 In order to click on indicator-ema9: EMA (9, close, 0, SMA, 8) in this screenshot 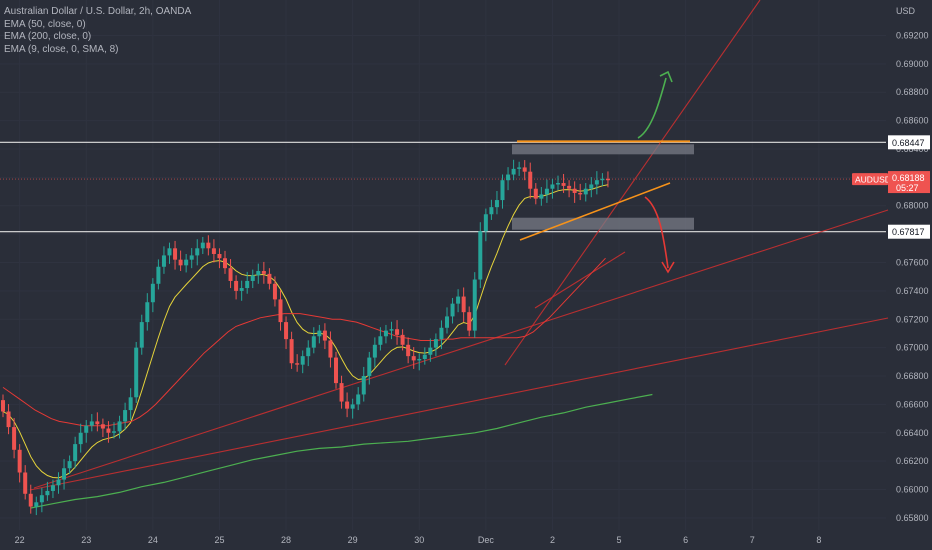, I will do `click(61, 49)`.